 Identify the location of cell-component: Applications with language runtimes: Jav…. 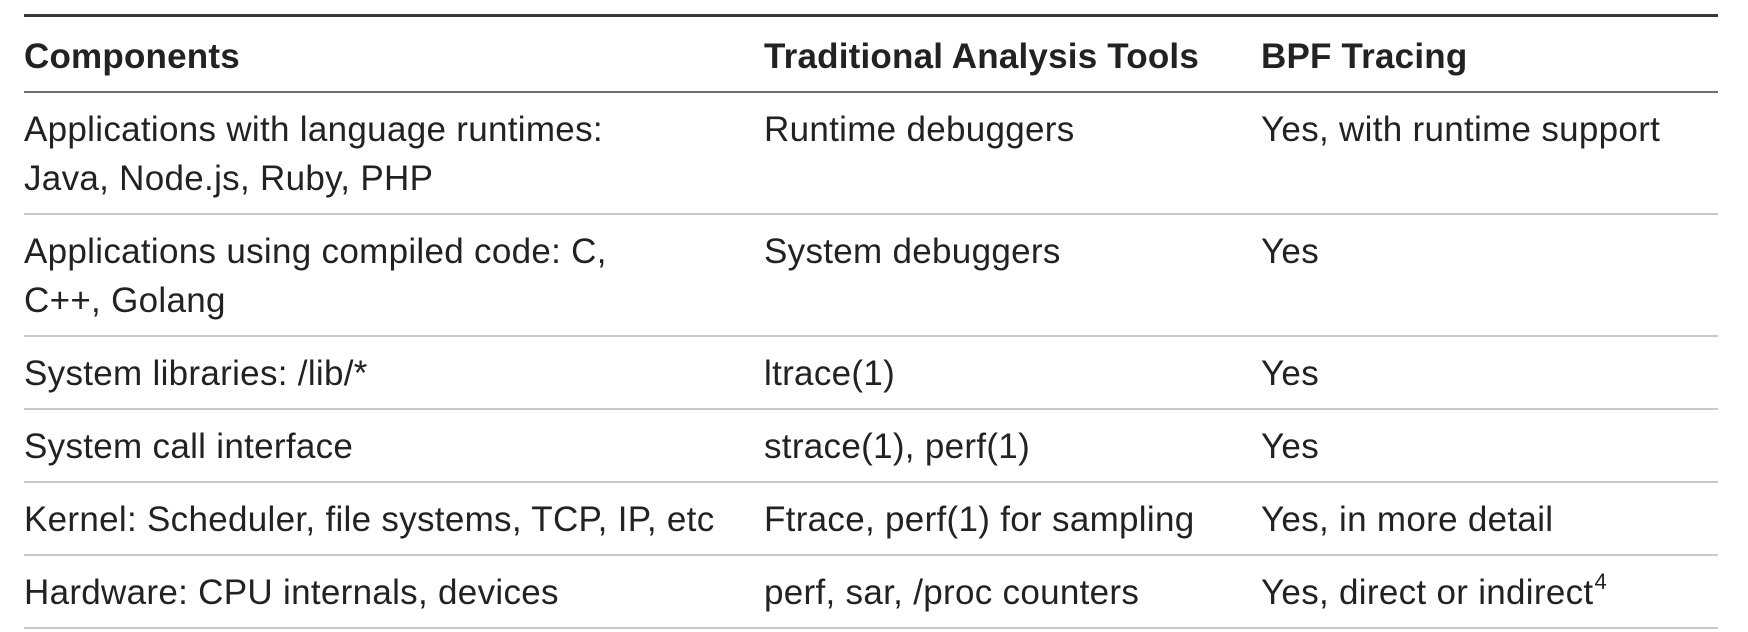
(394, 153).